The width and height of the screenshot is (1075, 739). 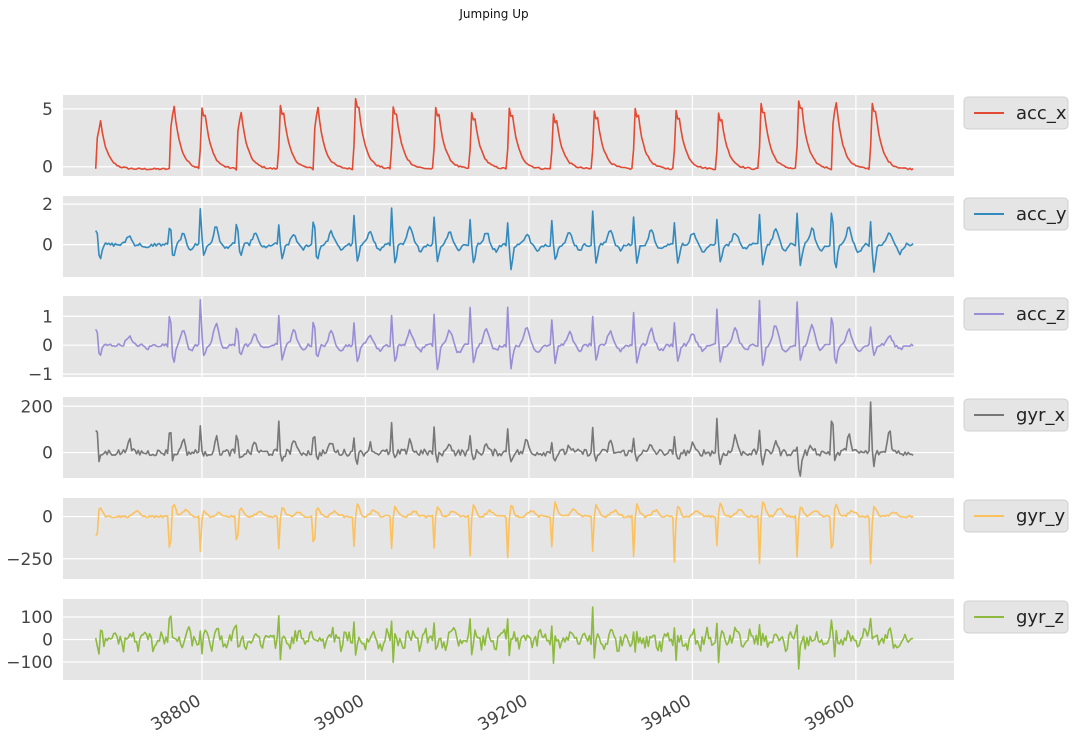 I want to click on x-axis-ticks: 38800 39000 39200 39400 39600, so click(x=503, y=713).